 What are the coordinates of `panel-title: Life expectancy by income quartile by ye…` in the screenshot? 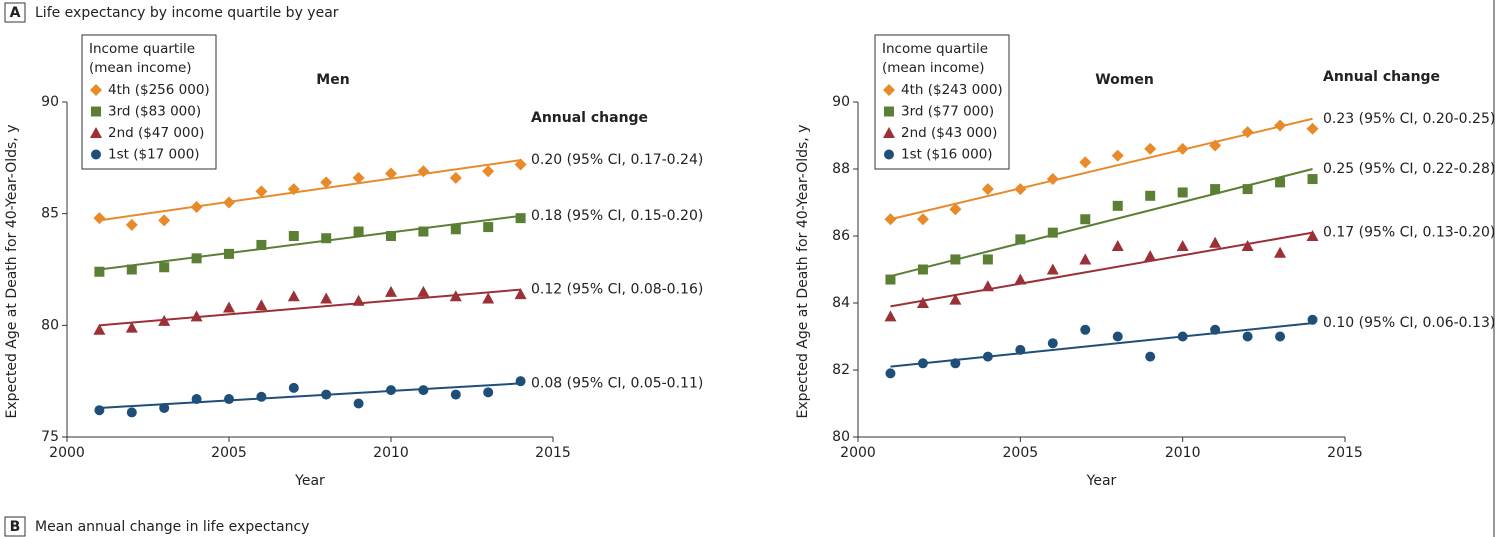 It's located at (187, 13).